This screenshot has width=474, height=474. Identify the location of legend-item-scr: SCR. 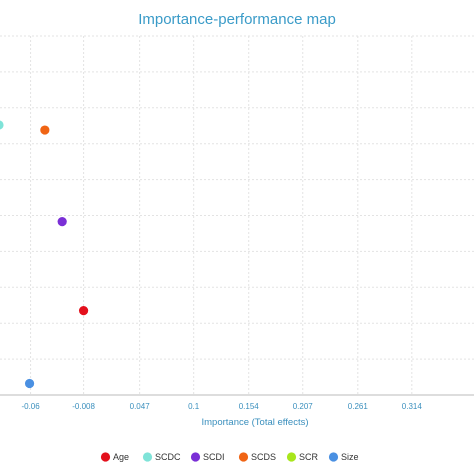
(302, 457).